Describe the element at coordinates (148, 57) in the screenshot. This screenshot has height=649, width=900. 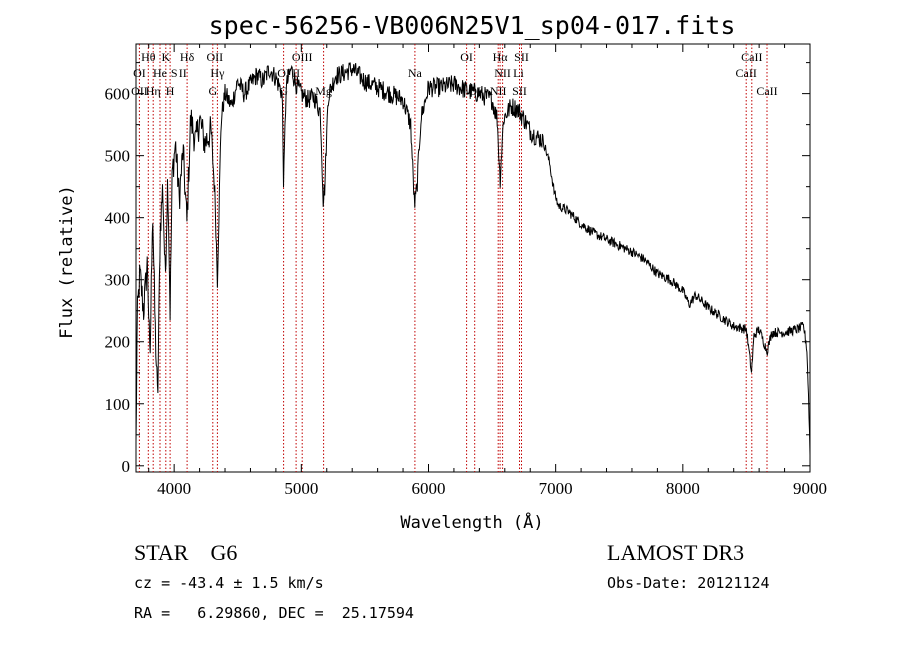
I see `line-label: Hθ` at that location.